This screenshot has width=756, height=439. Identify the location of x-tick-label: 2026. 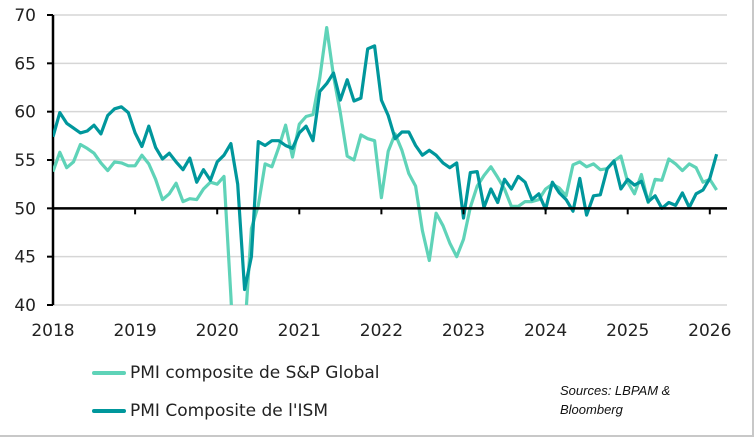
(709, 331).